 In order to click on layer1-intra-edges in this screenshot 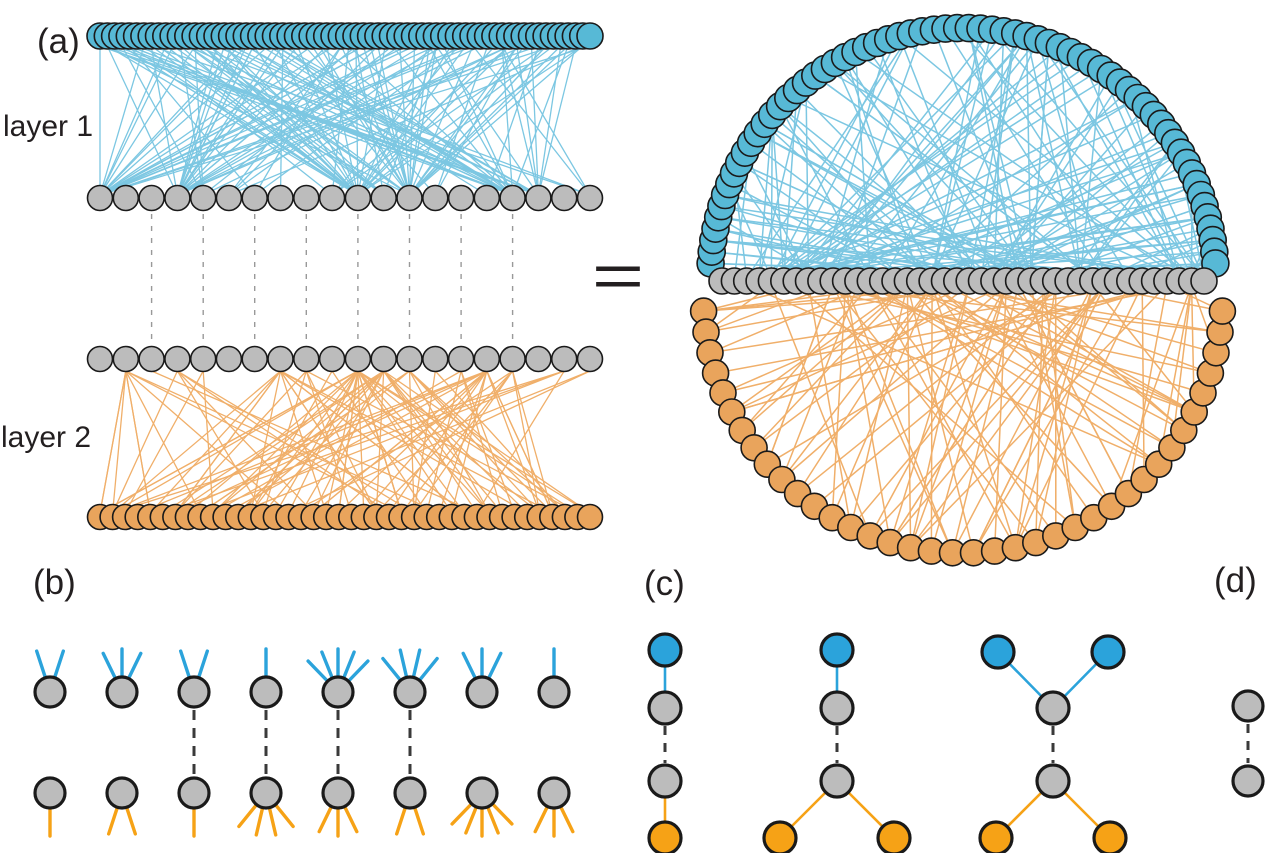, I will do `click(345, 120)`.